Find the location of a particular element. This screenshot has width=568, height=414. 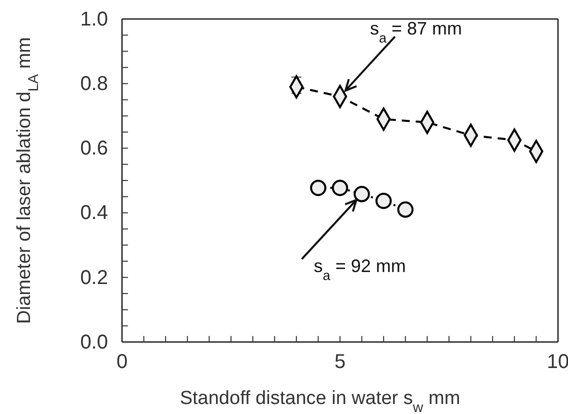

y-tick-label: 0.0 is located at coordinates (94, 342).